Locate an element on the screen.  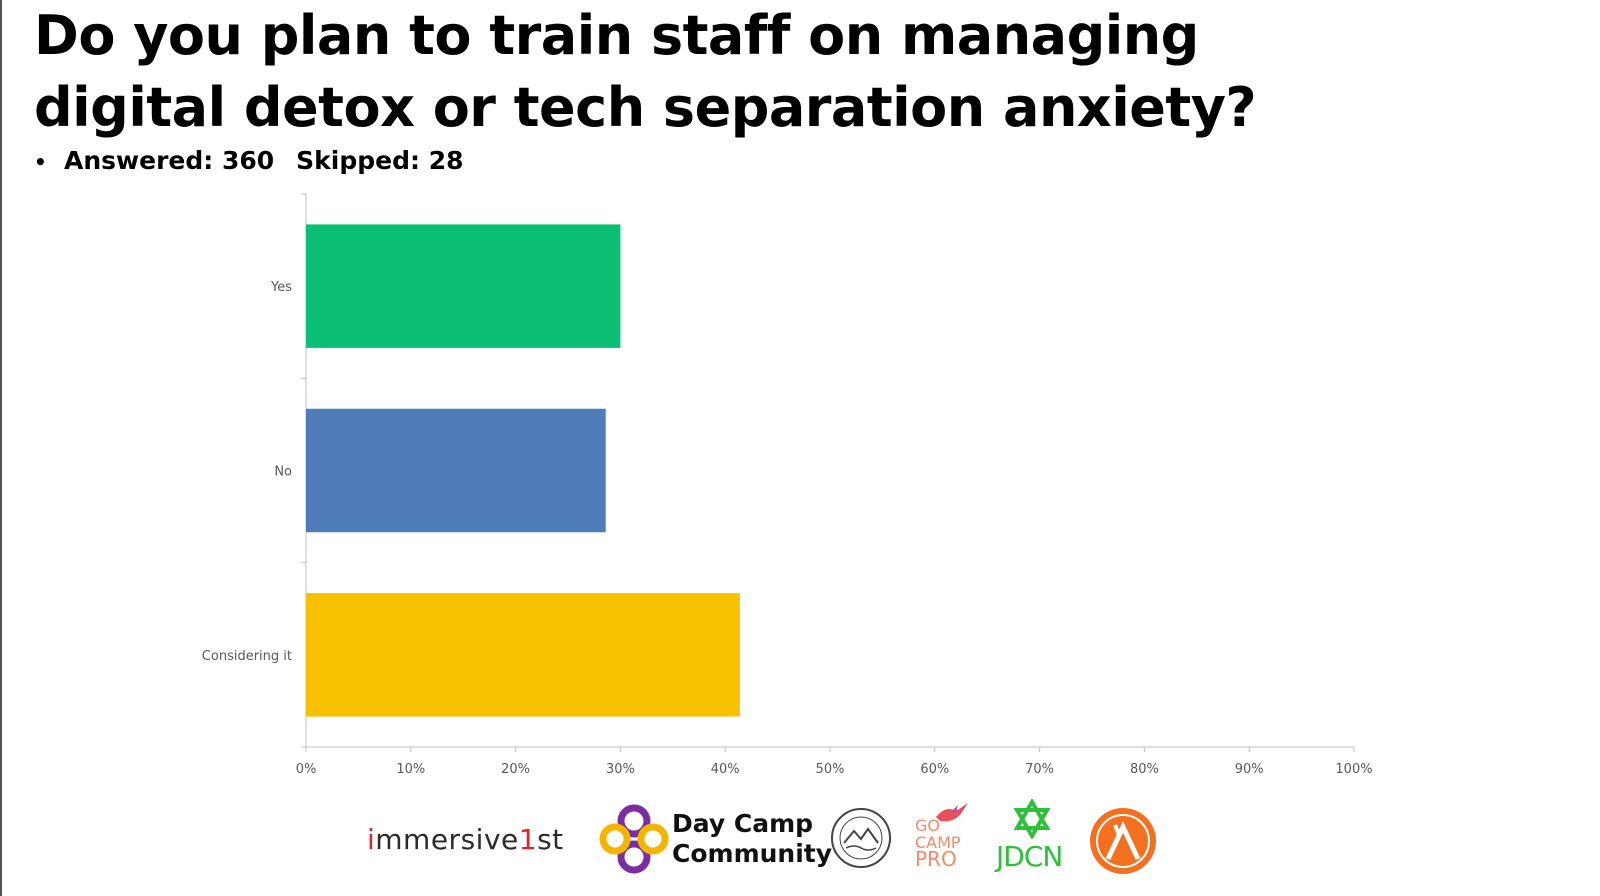
x-tick-label: 30% is located at coordinates (620, 769).